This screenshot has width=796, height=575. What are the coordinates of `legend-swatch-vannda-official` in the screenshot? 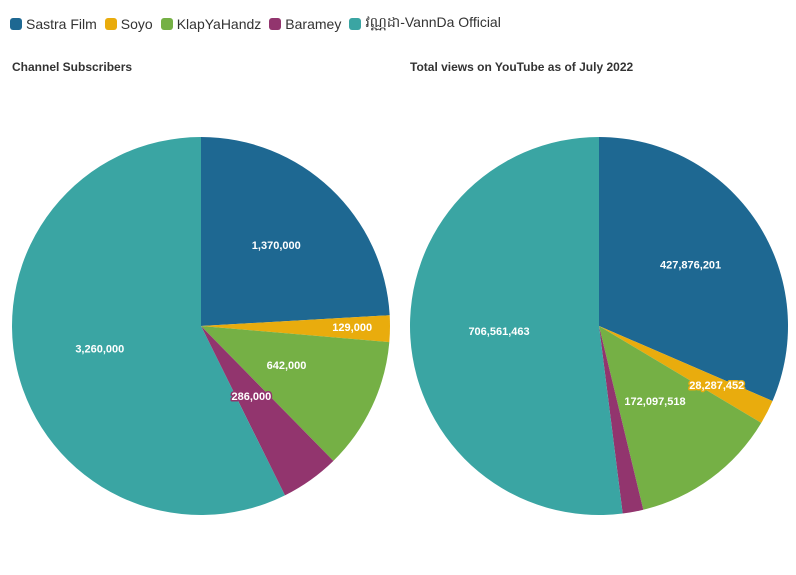 It's located at (355, 23).